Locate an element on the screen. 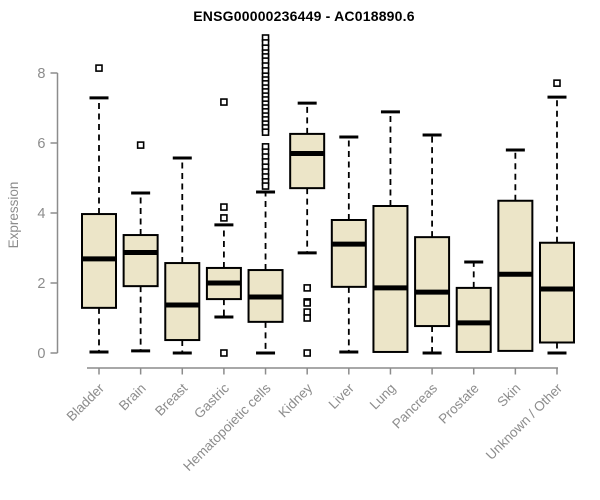  y-axis: 0 2 4 6 8 is located at coordinates (48, 214).